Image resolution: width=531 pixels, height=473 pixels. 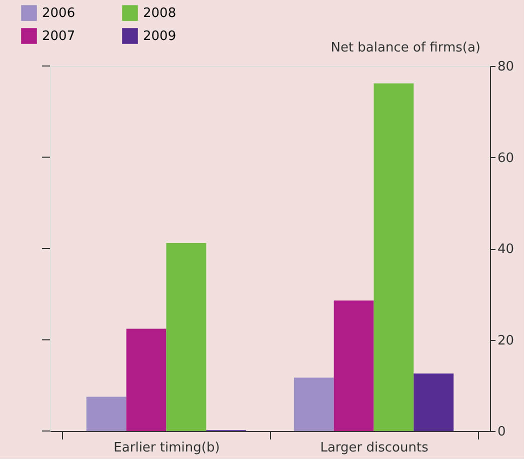 What do you see at coordinates (506, 158) in the screenshot?
I see `y-tick-label: 60` at bounding box center [506, 158].